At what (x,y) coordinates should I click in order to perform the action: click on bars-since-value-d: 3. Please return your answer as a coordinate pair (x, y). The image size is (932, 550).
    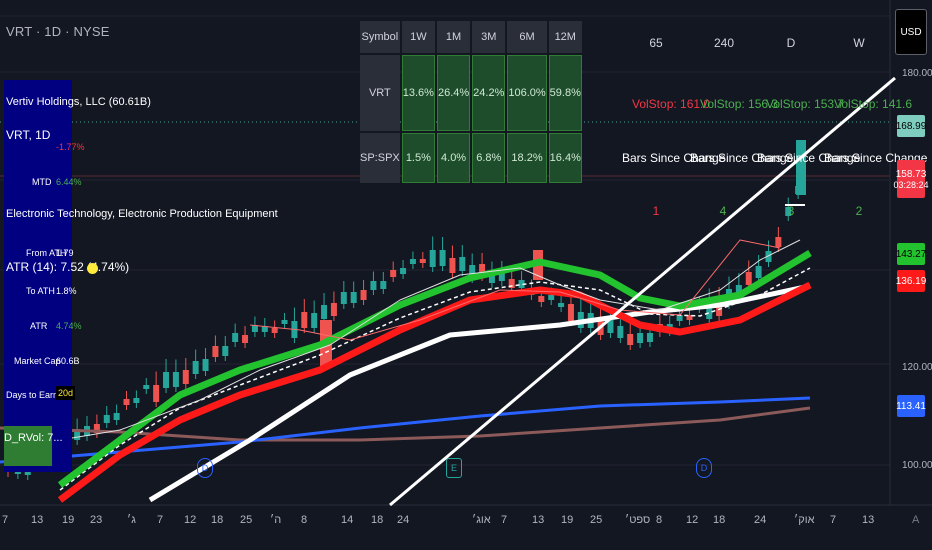
    Looking at the image, I should click on (791, 211).